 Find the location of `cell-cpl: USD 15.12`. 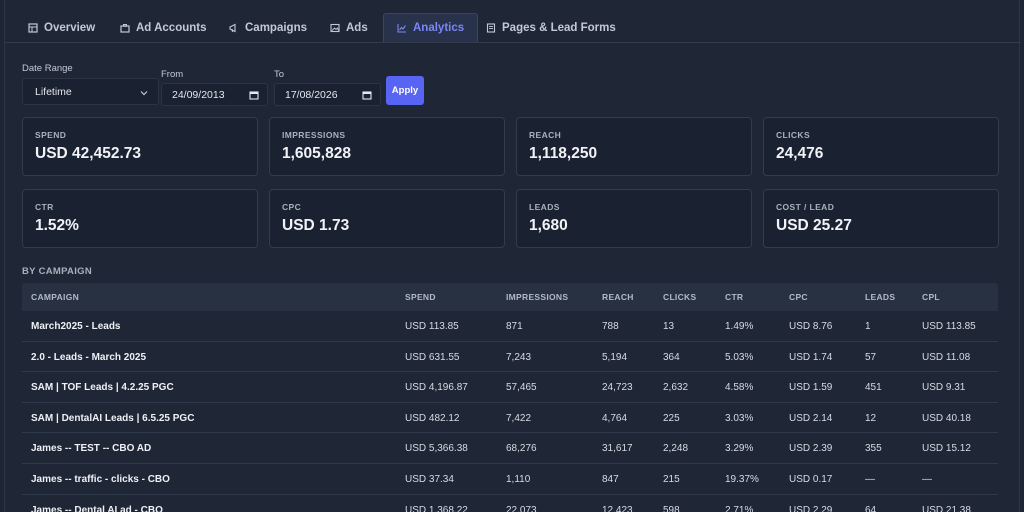

cell-cpl: USD 15.12 is located at coordinates (946, 449).